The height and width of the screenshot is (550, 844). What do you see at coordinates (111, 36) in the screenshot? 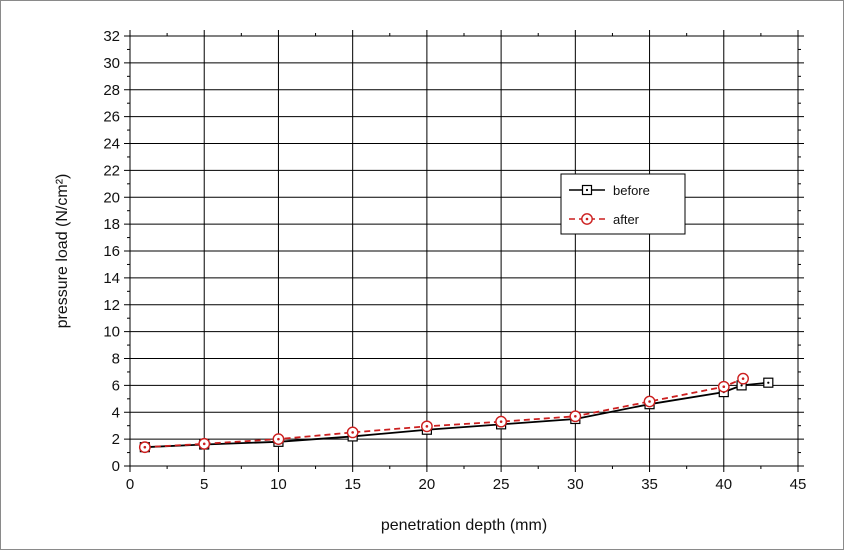
I see `y-tick-label: 32` at bounding box center [111, 36].